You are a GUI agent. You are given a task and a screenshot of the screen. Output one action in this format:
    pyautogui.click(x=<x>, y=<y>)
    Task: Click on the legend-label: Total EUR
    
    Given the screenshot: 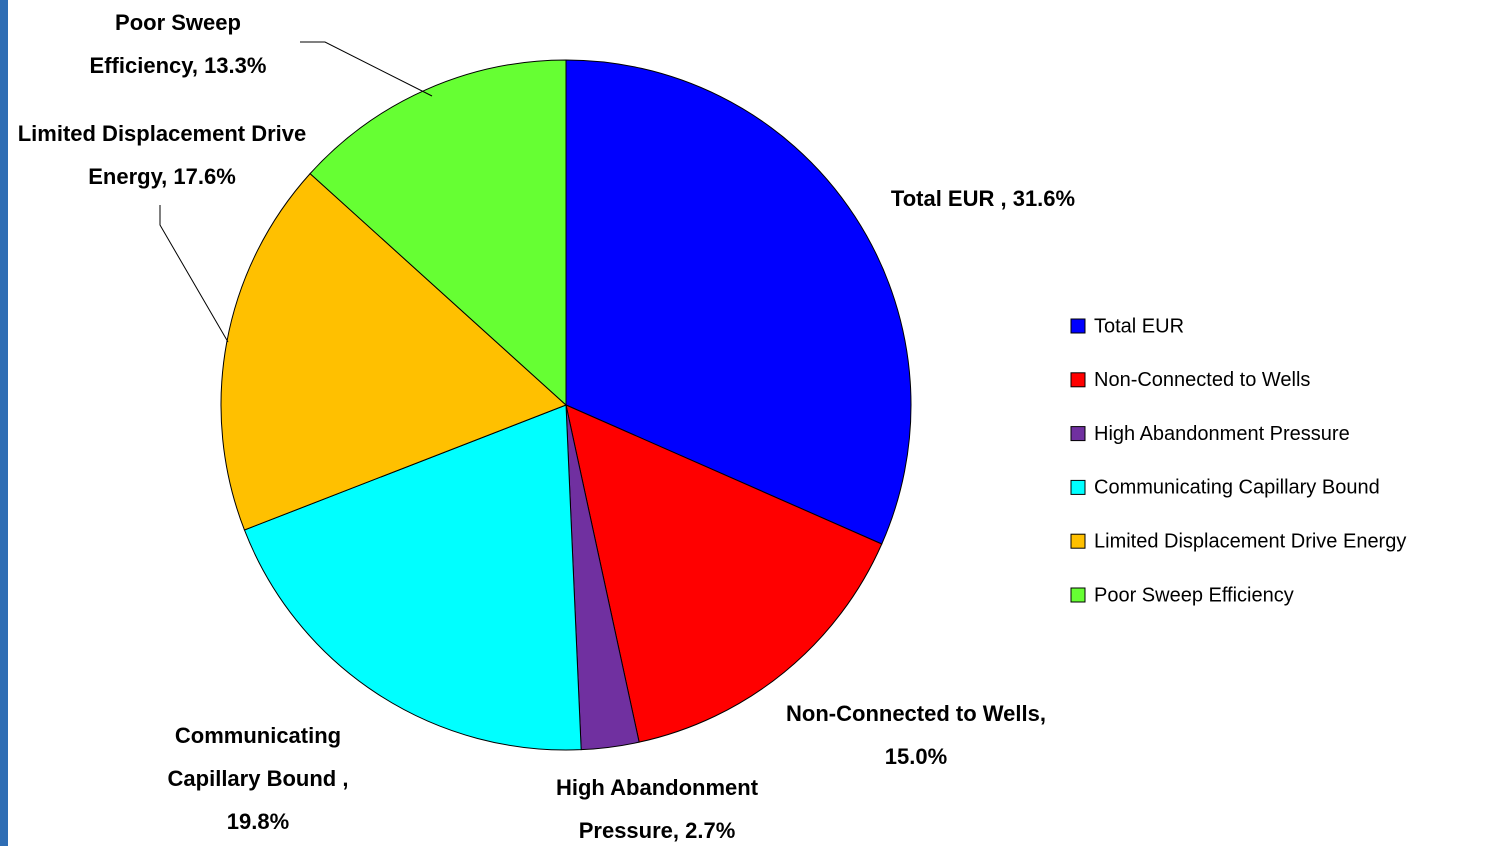 What is the action you would take?
    pyautogui.click(x=1139, y=326)
    